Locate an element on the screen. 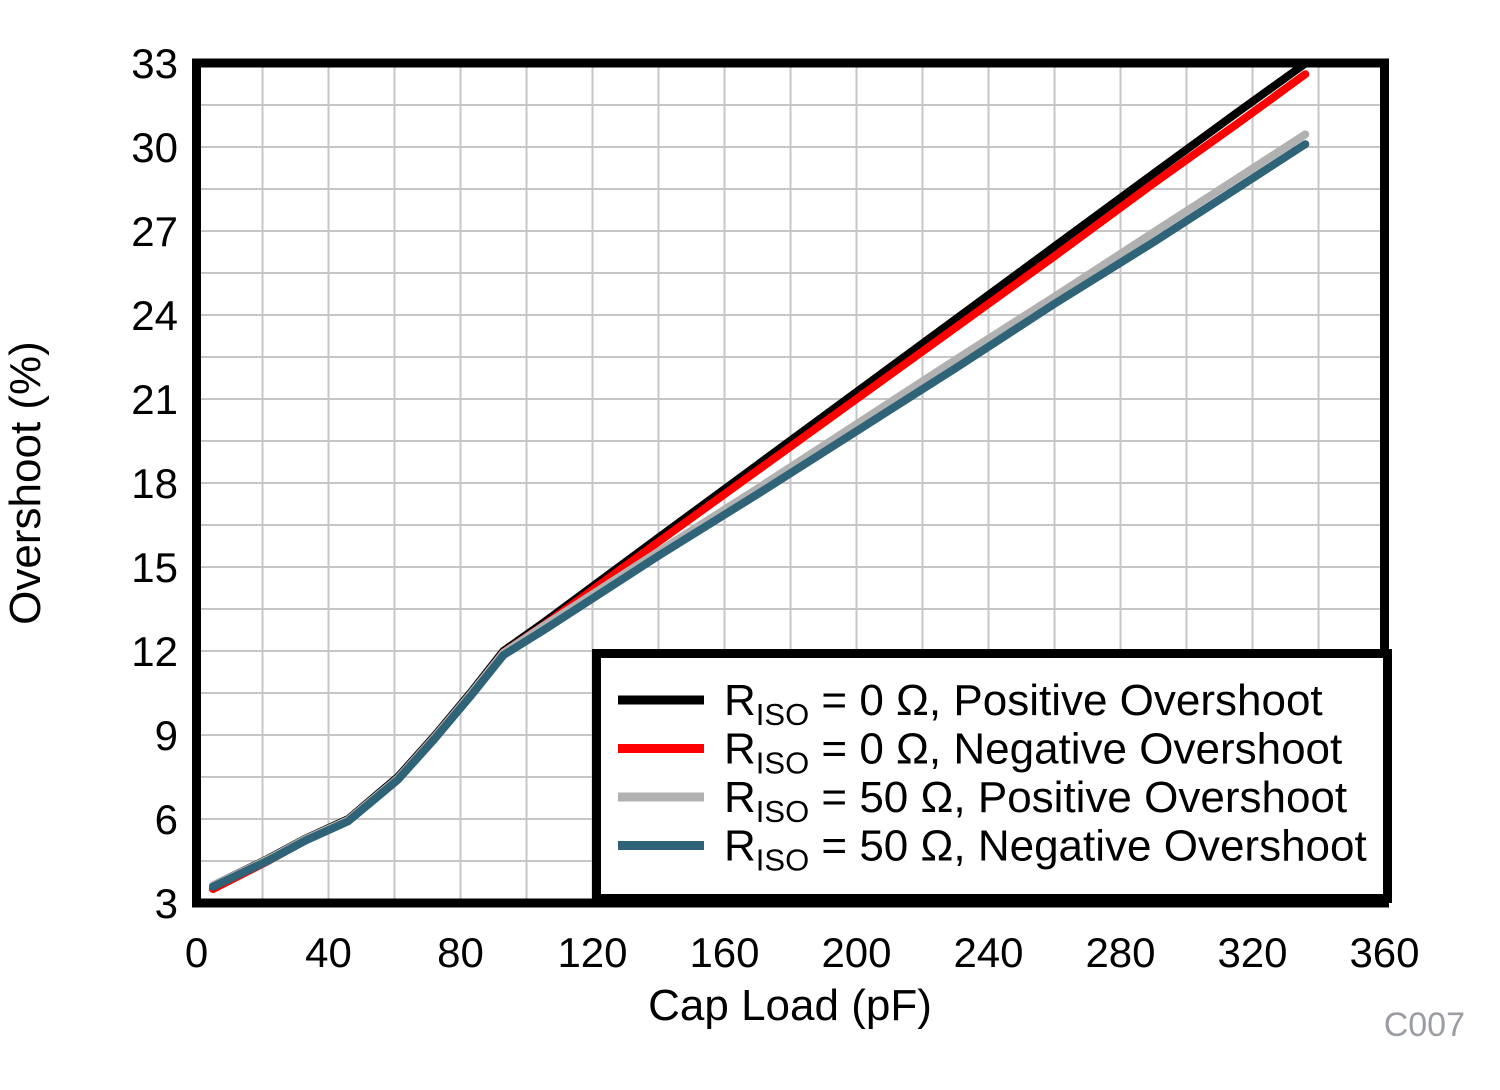 Image resolution: width=1500 pixels, height=1090 pixels. y-axis-tick-labels: 3 6 9 12 15 18 21 24 27 30 33 is located at coordinates (154, 483).